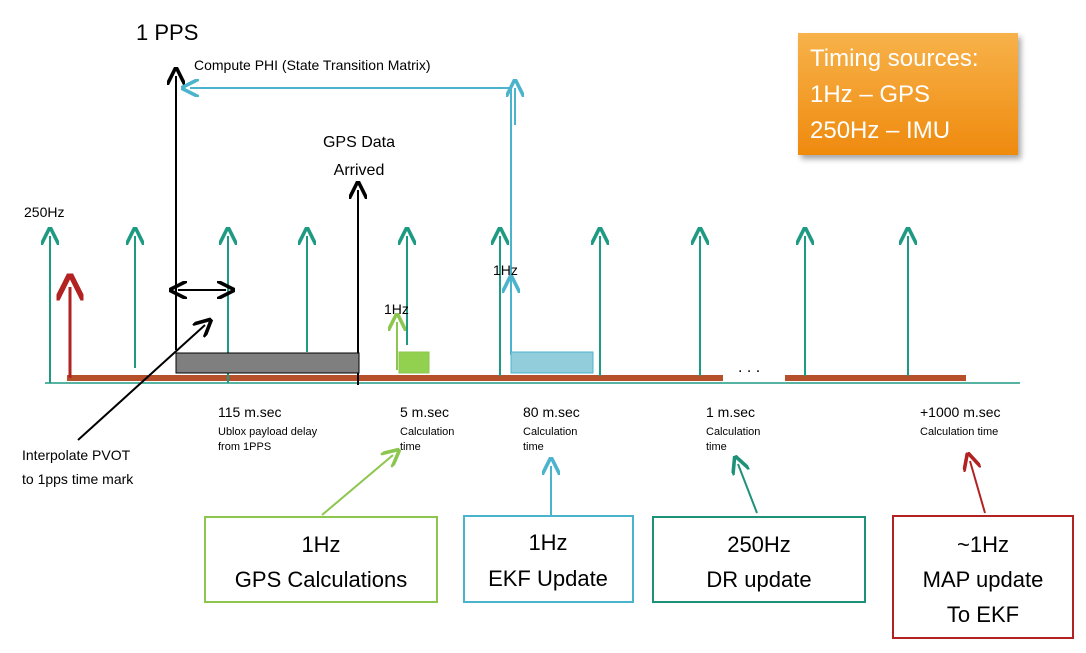 The height and width of the screenshot is (653, 1086). What do you see at coordinates (424, 412) in the screenshot?
I see `timing-value: 5 m.sec` at bounding box center [424, 412].